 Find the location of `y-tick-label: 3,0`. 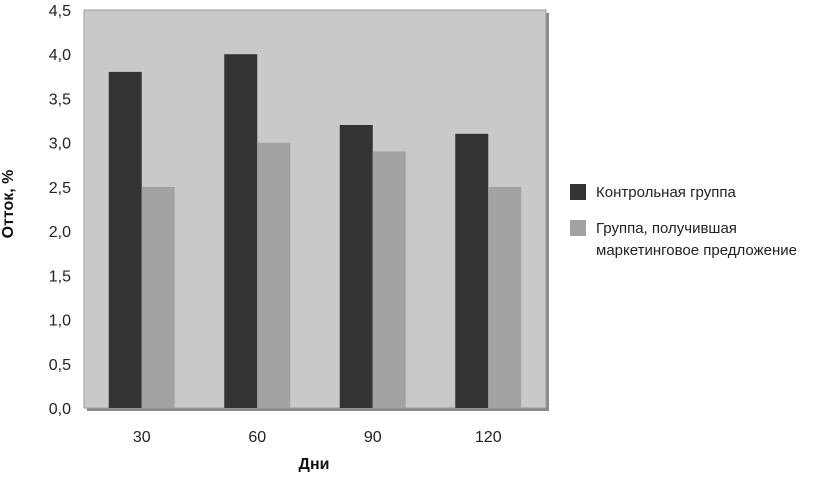

y-tick-label: 3,0 is located at coordinates (60, 144).